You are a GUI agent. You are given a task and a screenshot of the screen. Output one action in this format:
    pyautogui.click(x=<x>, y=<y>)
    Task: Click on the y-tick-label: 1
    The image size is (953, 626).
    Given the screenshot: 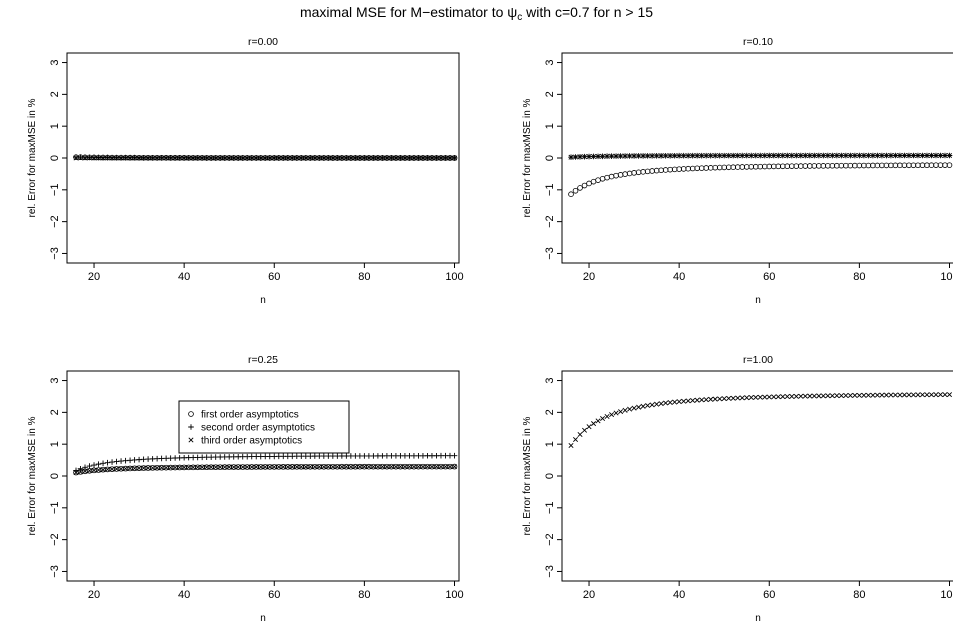 What is the action you would take?
    pyautogui.click(x=55, y=444)
    